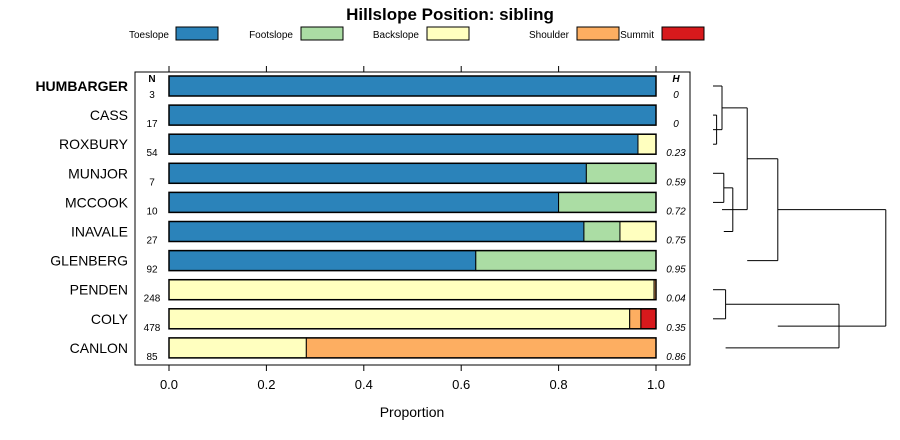 The height and width of the screenshot is (440, 900). Describe the element at coordinates (549, 35) in the screenshot. I see `legend-label: Shoulder` at that location.